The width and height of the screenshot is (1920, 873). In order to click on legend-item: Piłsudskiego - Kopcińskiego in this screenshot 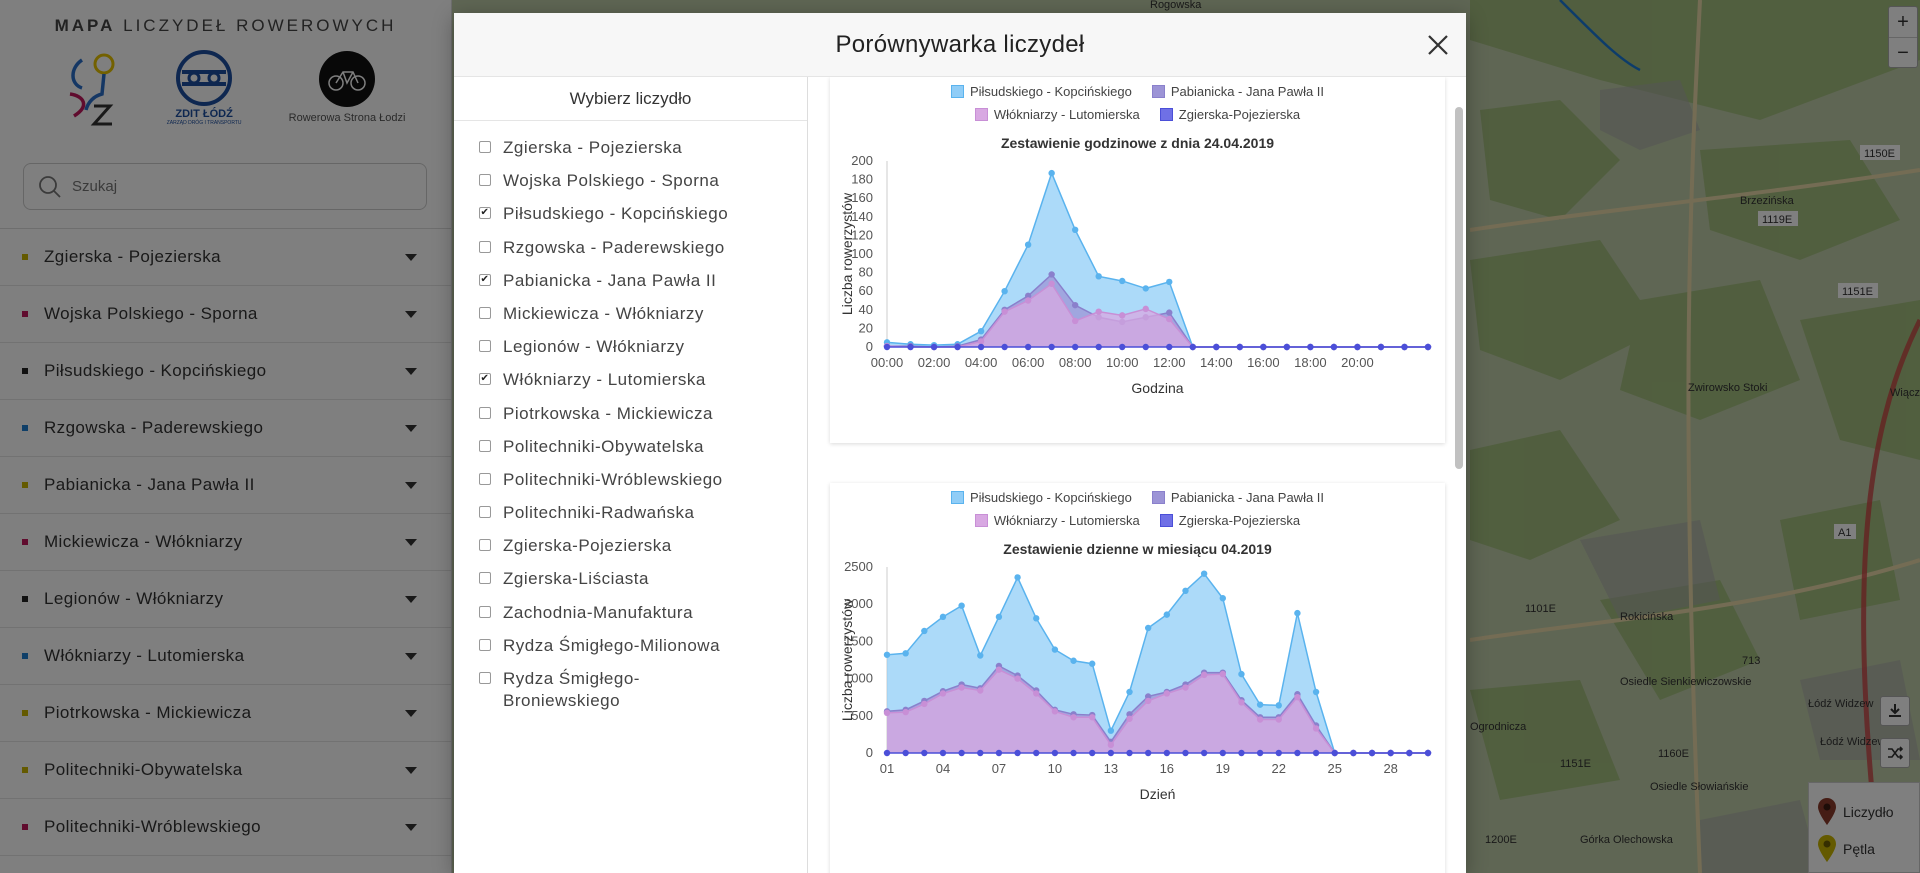, I will do `click(1041, 497)`.